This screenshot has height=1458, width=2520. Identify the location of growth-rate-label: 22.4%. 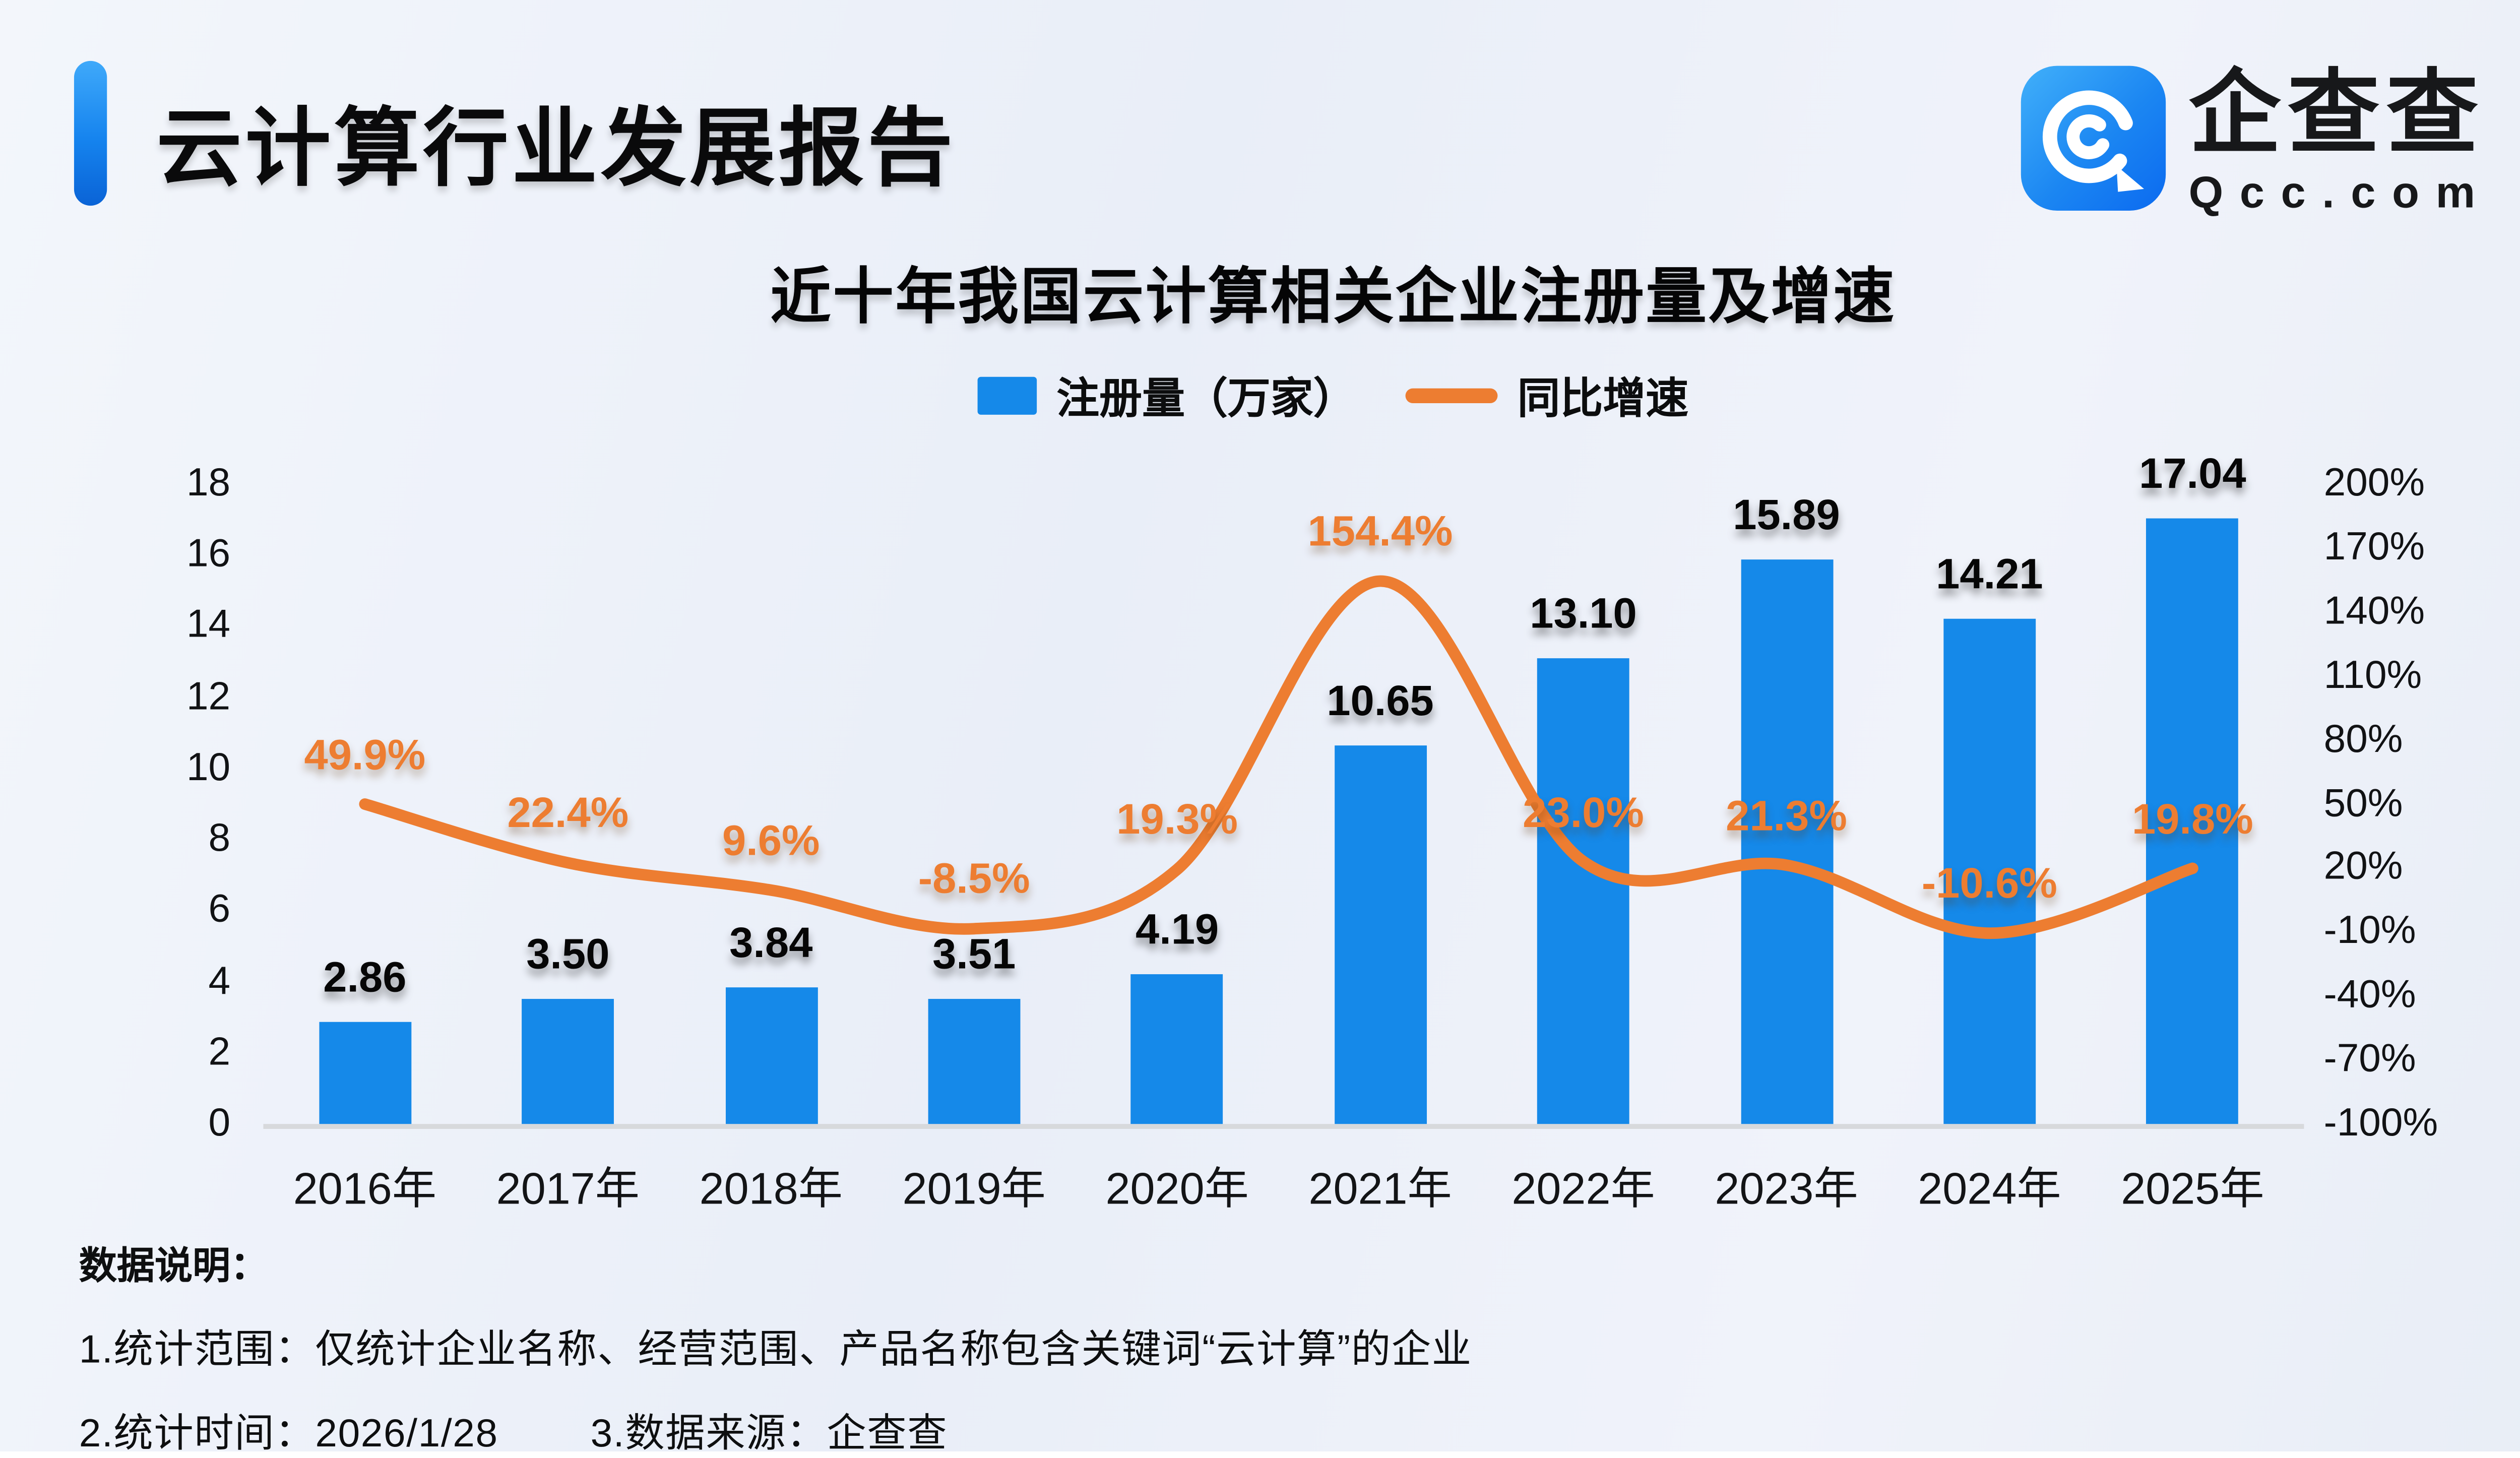
(568, 813).